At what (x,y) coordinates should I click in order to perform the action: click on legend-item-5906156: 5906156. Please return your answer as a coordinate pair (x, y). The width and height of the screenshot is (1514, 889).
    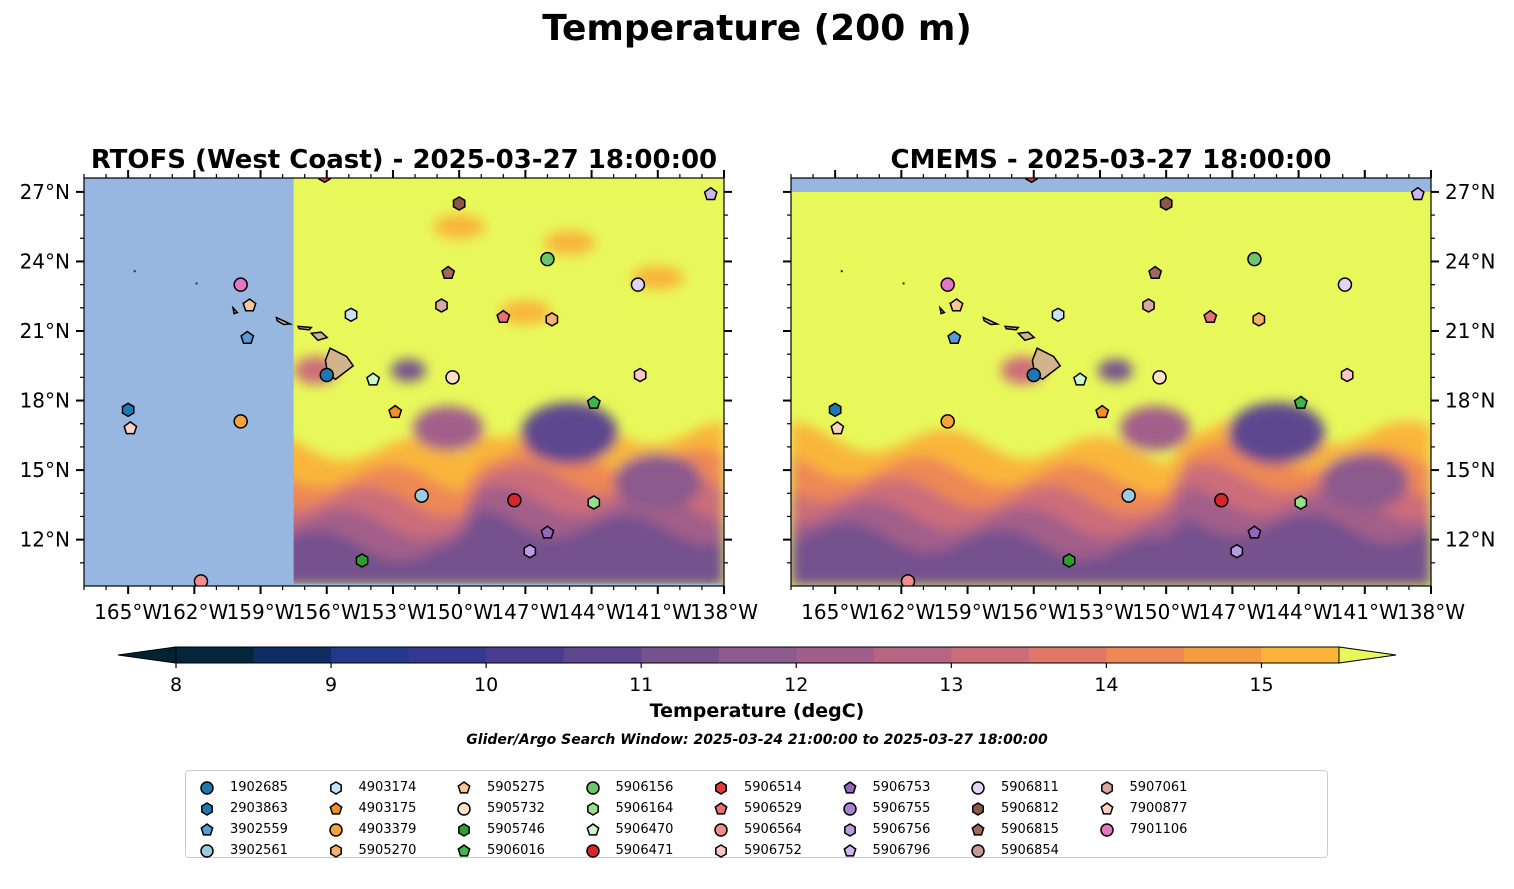
    Looking at the image, I should click on (646, 787).